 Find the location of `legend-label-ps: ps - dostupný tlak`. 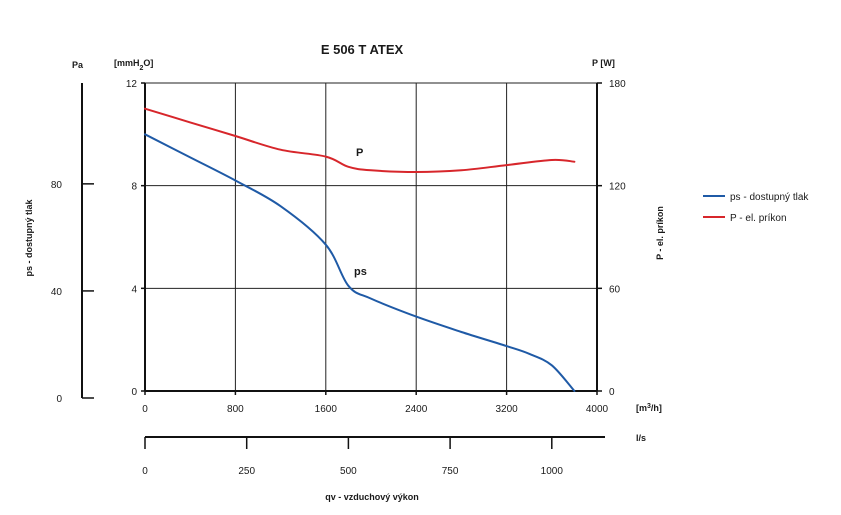

legend-label-ps: ps - dostupný tlak is located at coordinates (769, 197).